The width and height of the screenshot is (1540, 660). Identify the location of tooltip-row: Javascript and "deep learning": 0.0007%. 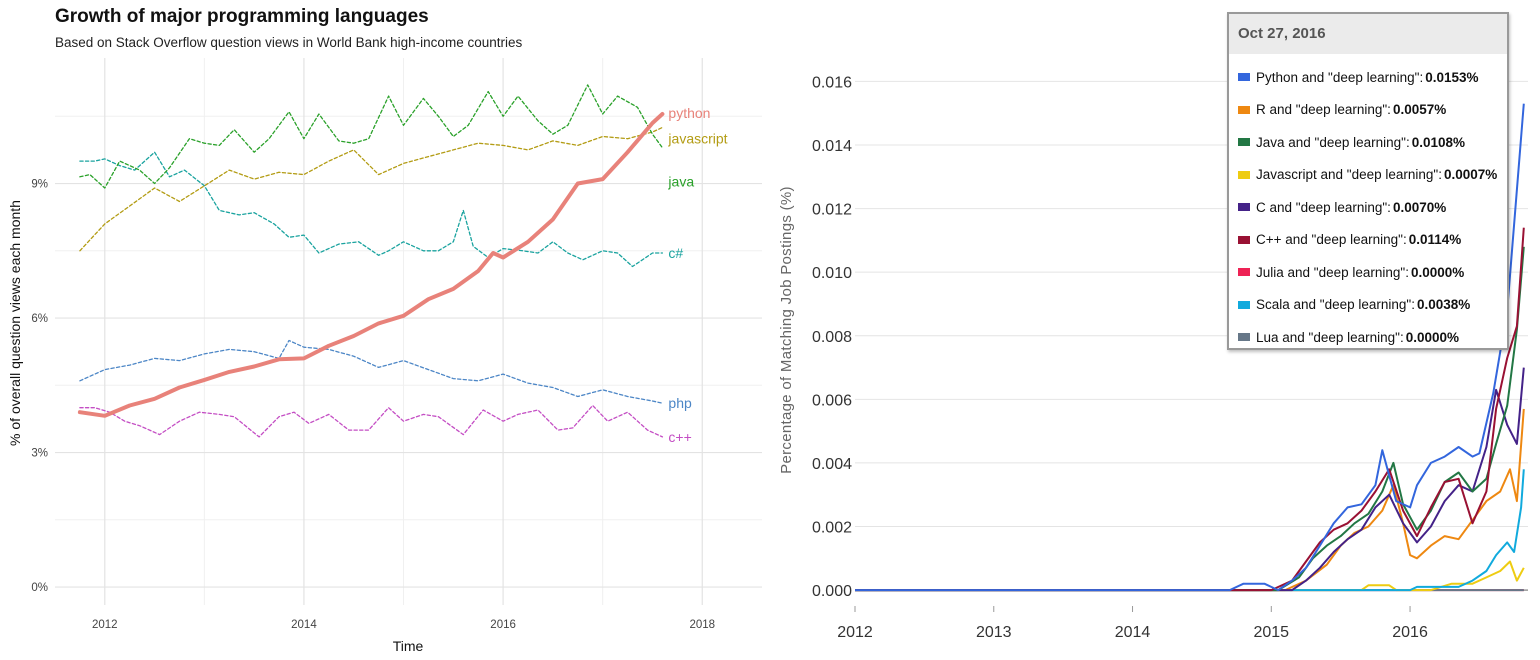
(1368, 175).